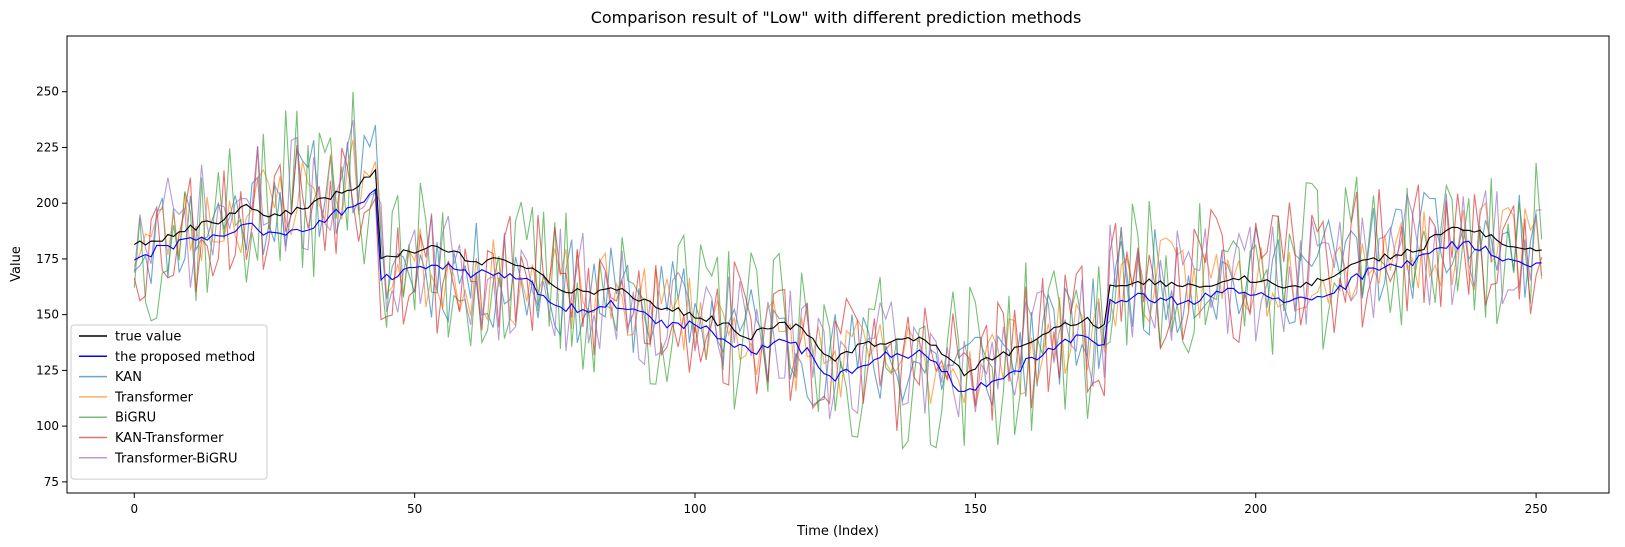 Image resolution: width=1625 pixels, height=547 pixels. What do you see at coordinates (47, 203) in the screenshot?
I see `y-tick-label: 200` at bounding box center [47, 203].